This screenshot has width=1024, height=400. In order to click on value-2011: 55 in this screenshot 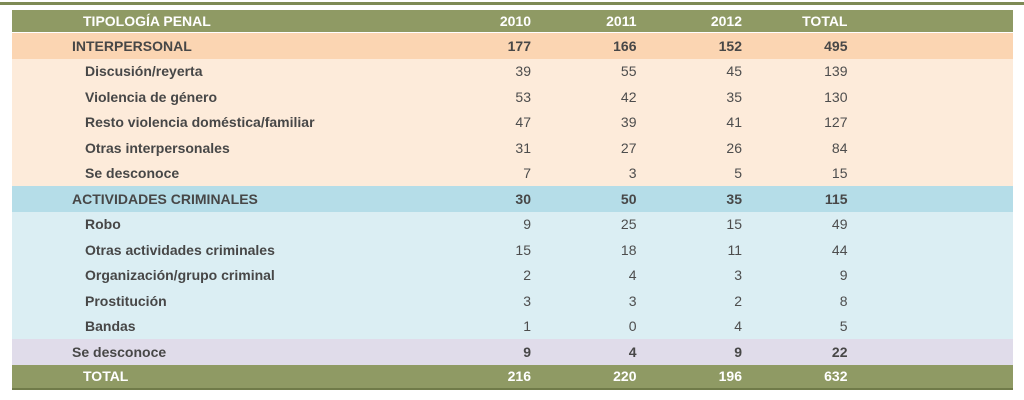, I will do `click(628, 71)`.